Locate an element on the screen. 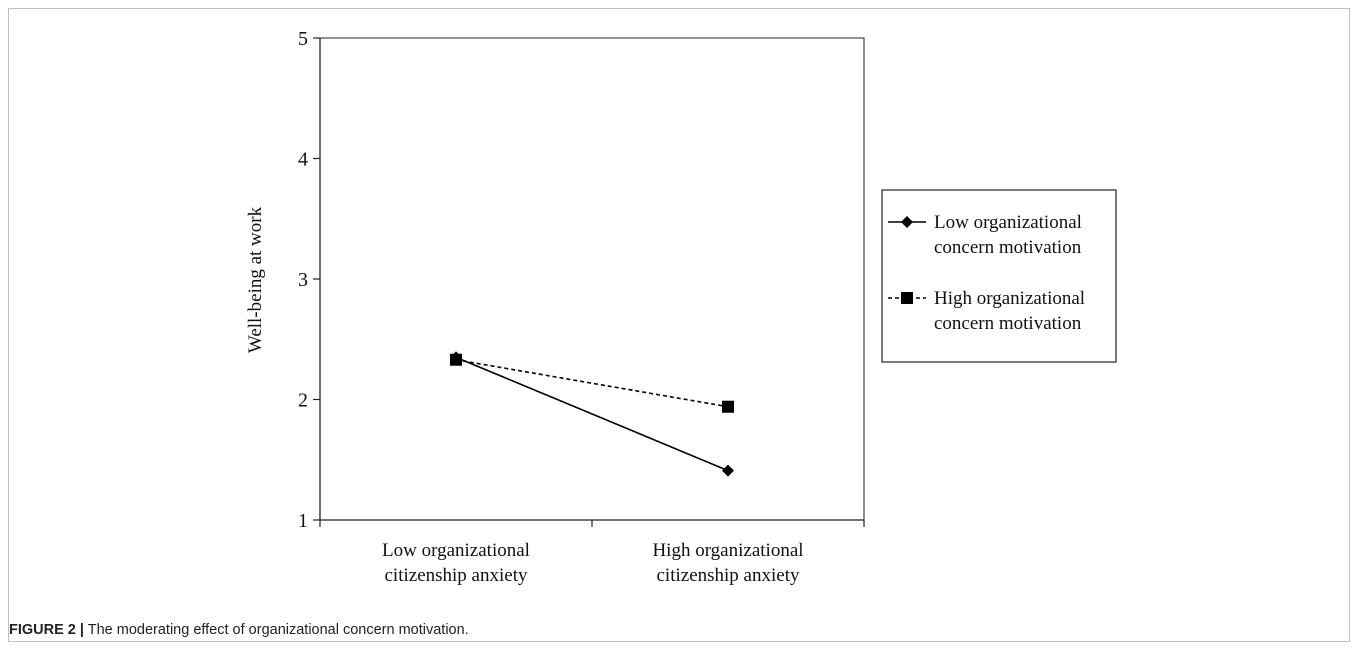 Image resolution: width=1358 pixels, height=650 pixels. figure-label: FIGURE 2 | is located at coordinates (46, 630).